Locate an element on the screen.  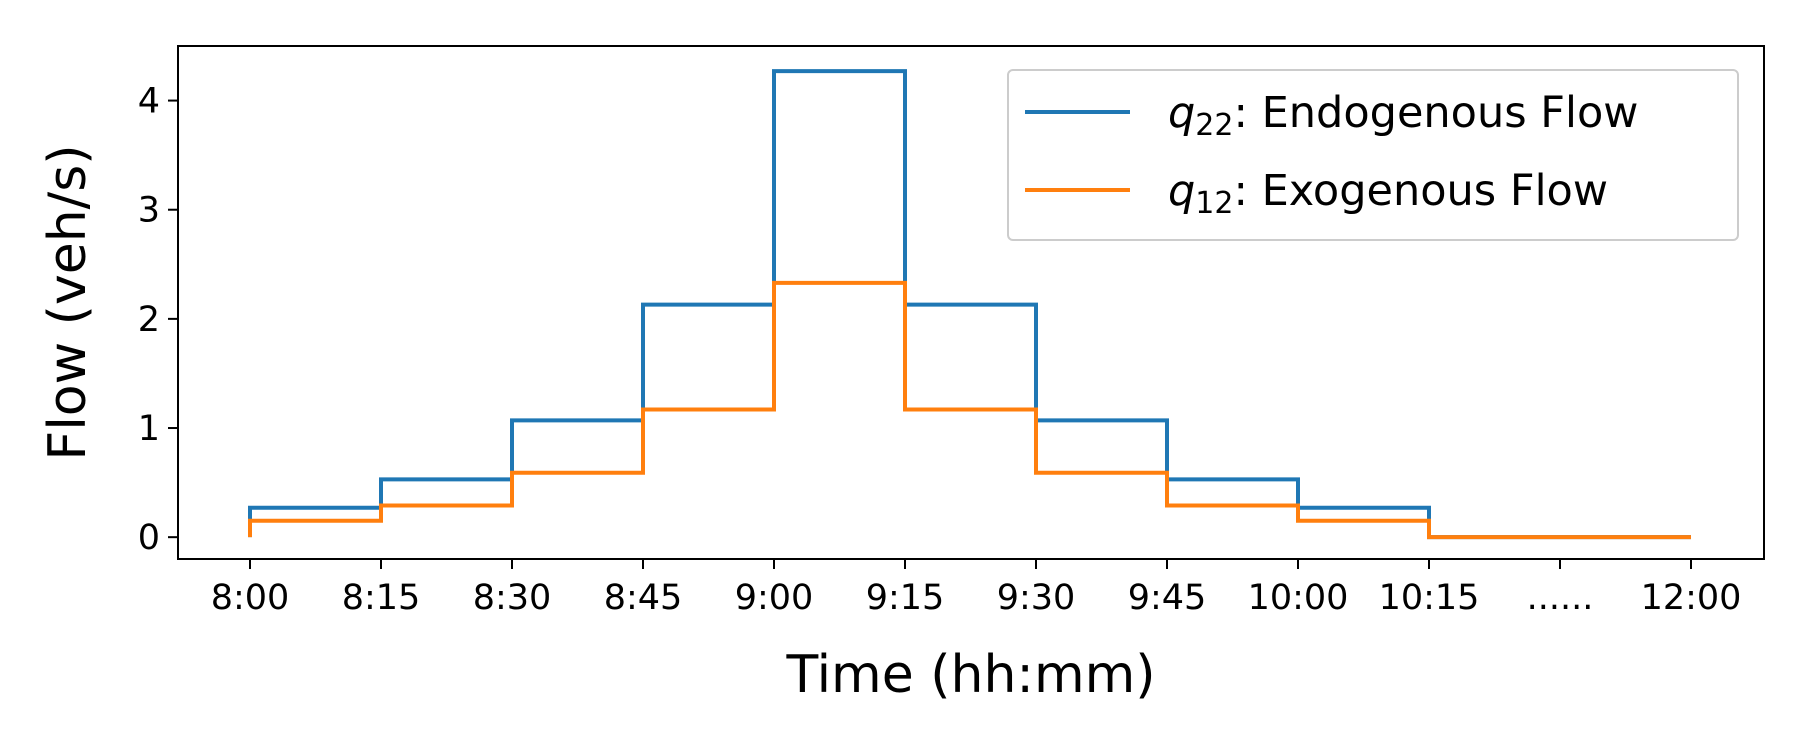
x-tick-label: 8:00 is located at coordinates (250, 598).